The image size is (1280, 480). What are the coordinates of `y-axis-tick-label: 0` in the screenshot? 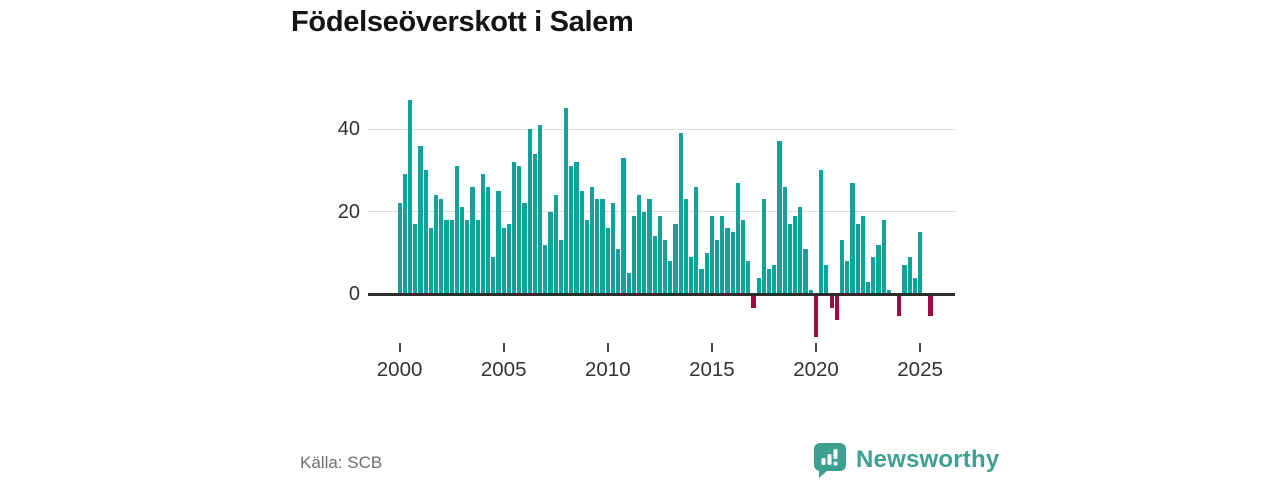 It's located at (354, 294).